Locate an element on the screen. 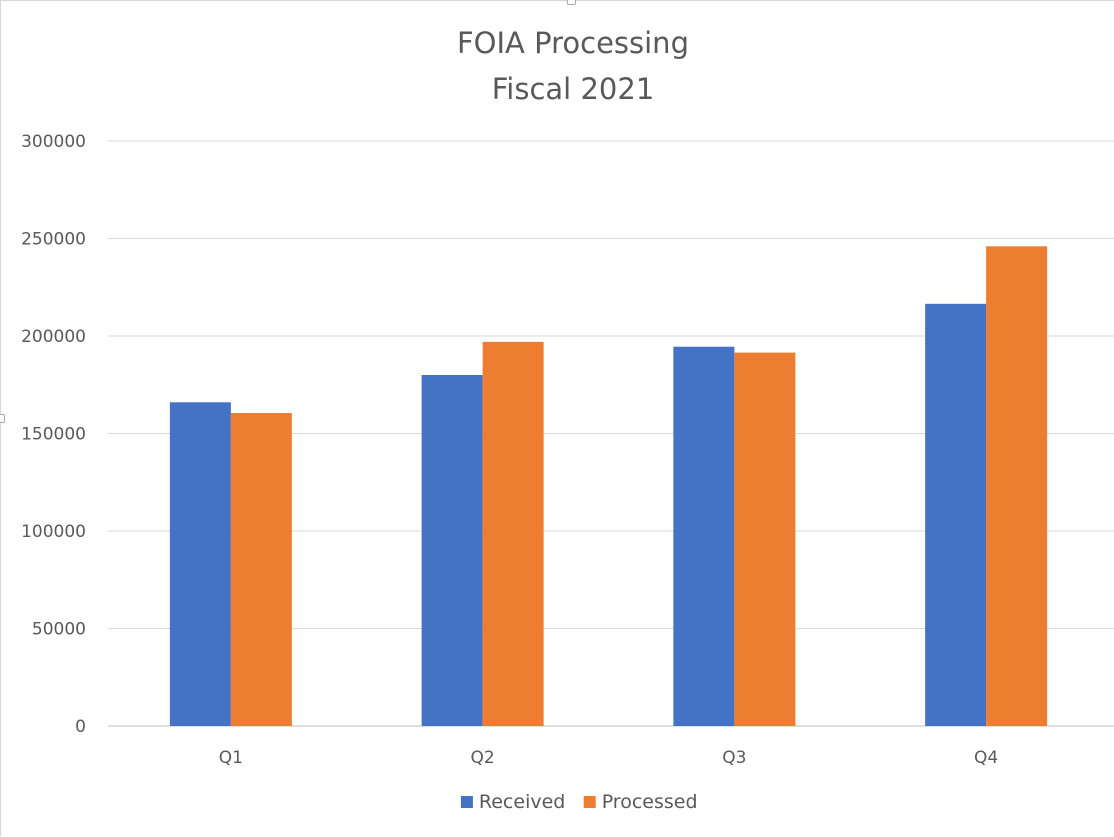  x-tick-label: Q2 is located at coordinates (483, 758).